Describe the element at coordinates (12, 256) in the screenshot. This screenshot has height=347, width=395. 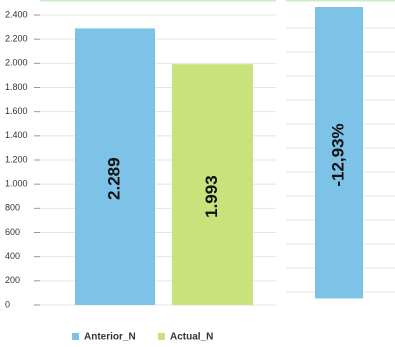
I see `y-tick-label: 400` at that location.